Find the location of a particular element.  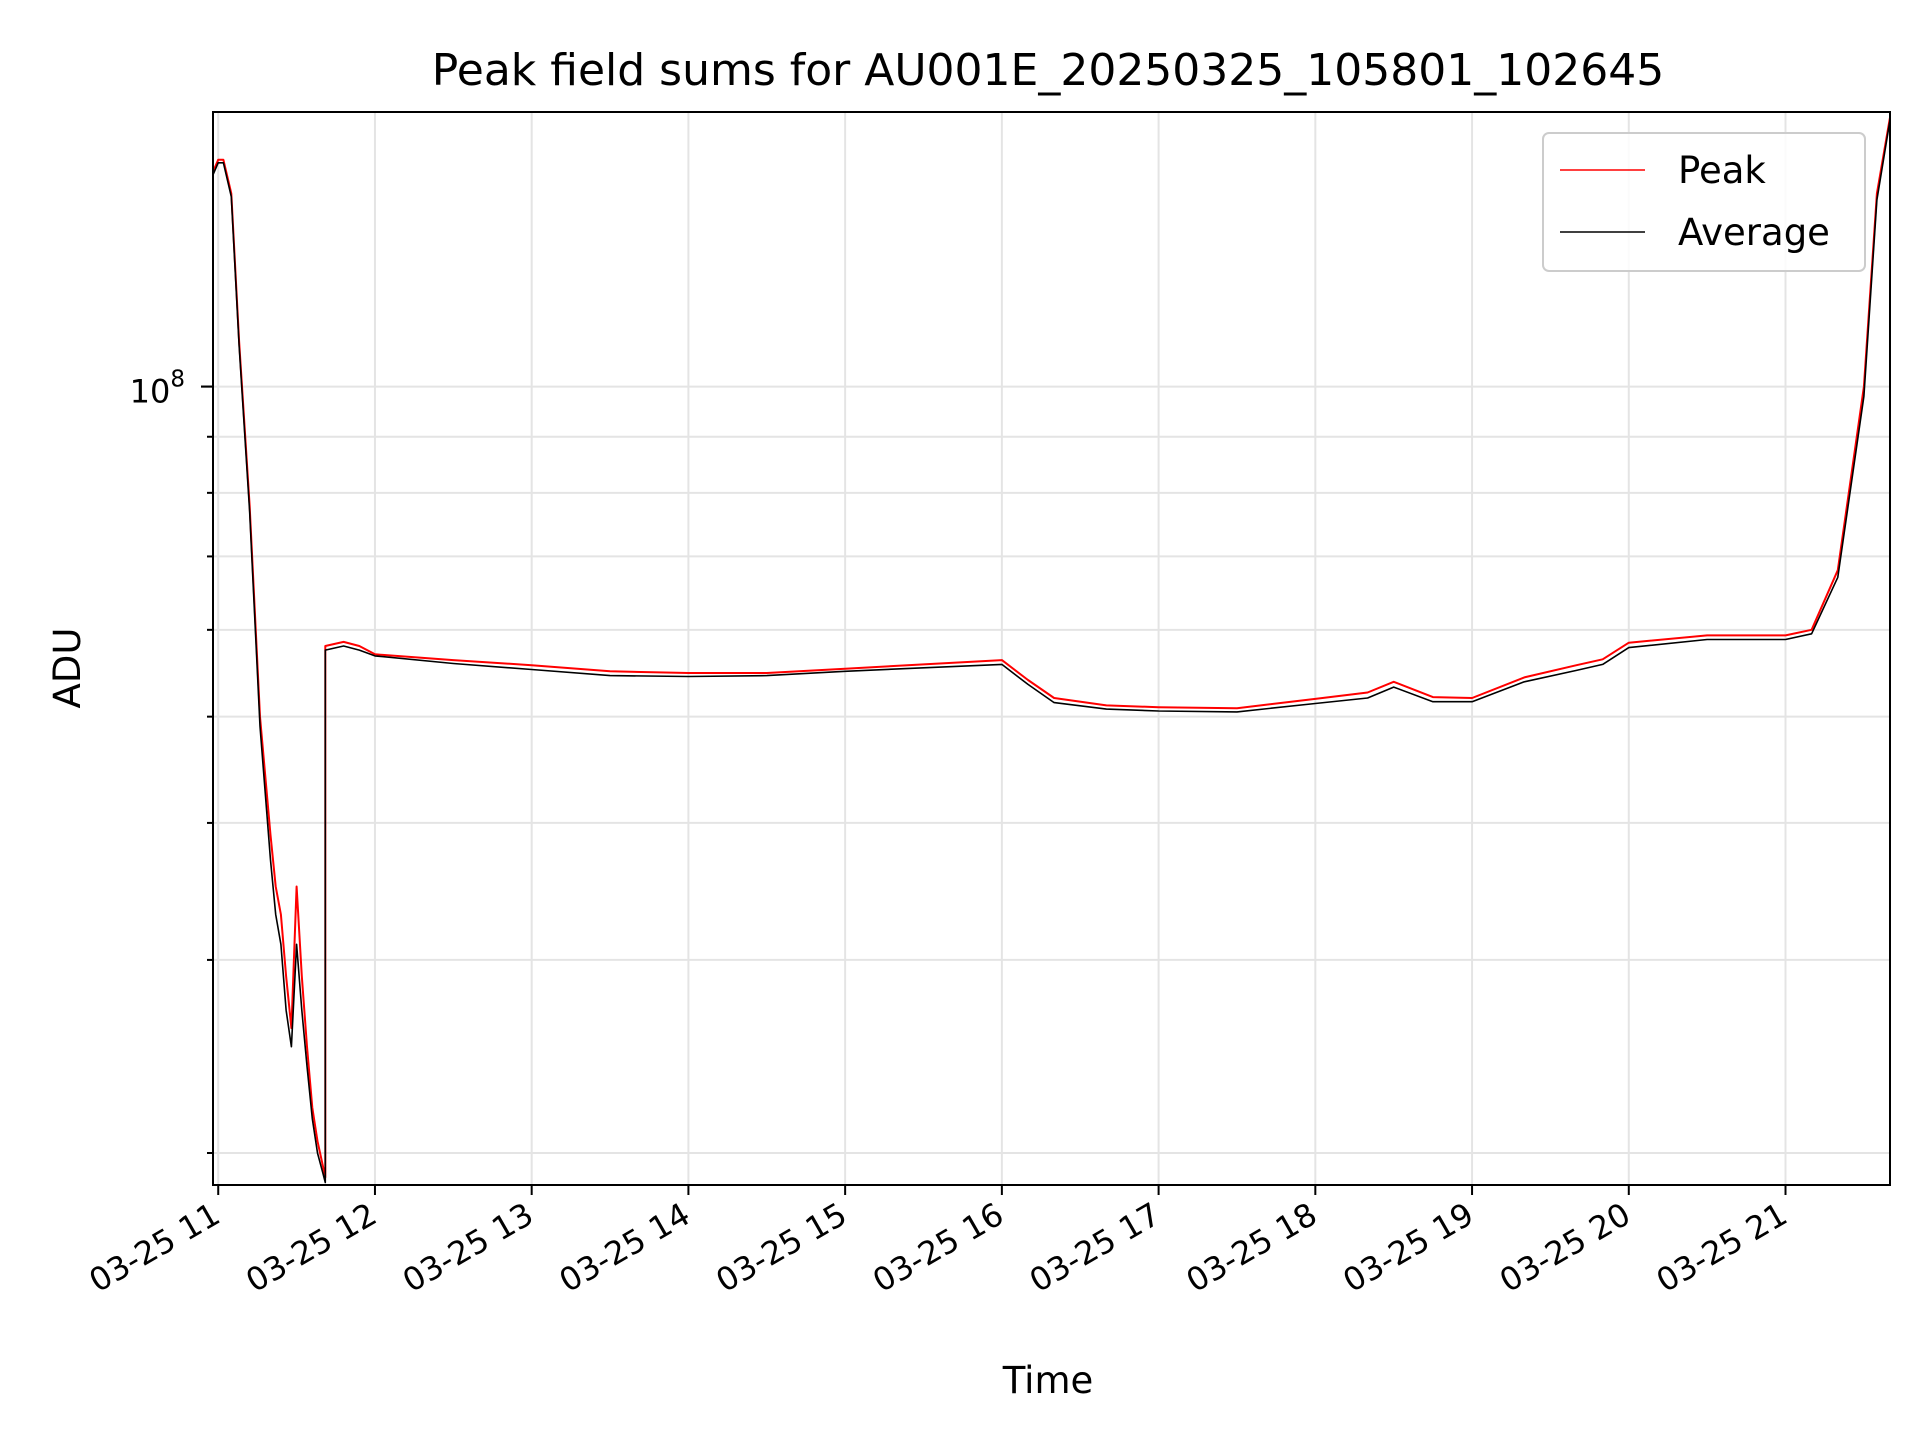

y-axis-label: ADU is located at coordinates (67, 668).